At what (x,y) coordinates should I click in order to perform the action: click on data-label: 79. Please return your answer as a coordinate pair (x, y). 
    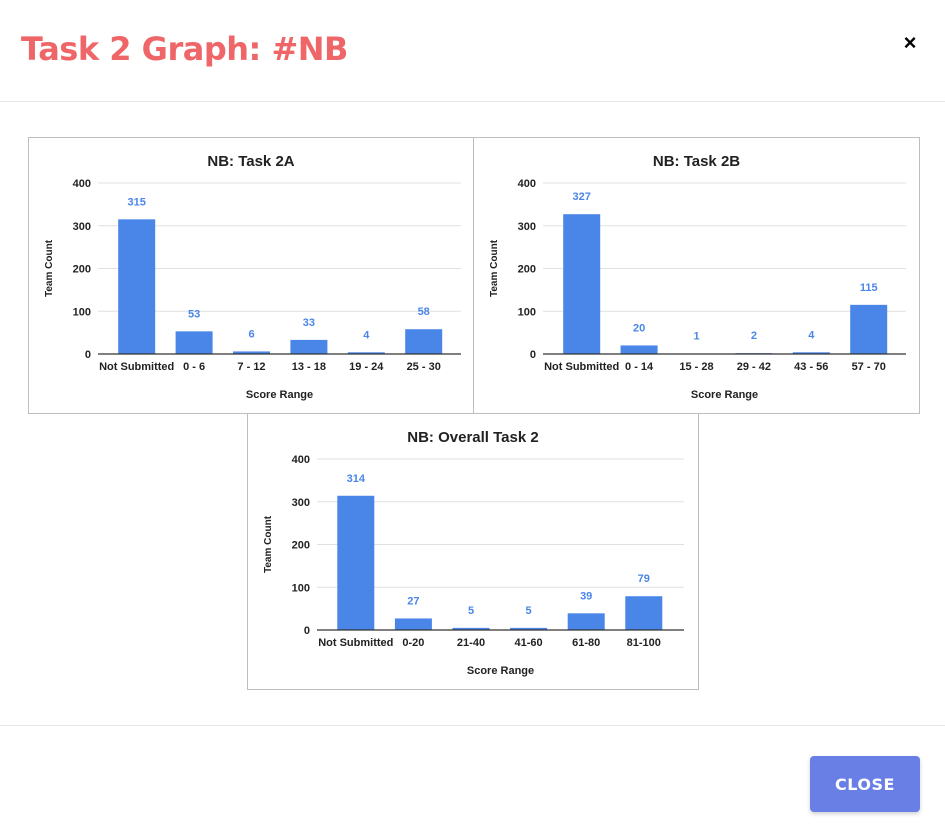
    Looking at the image, I should click on (644, 579).